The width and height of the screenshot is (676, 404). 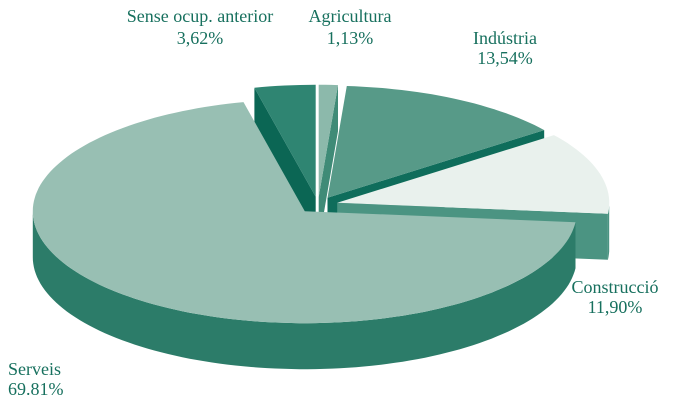 I want to click on slice-label: Sense ocup. anterior, so click(x=200, y=16).